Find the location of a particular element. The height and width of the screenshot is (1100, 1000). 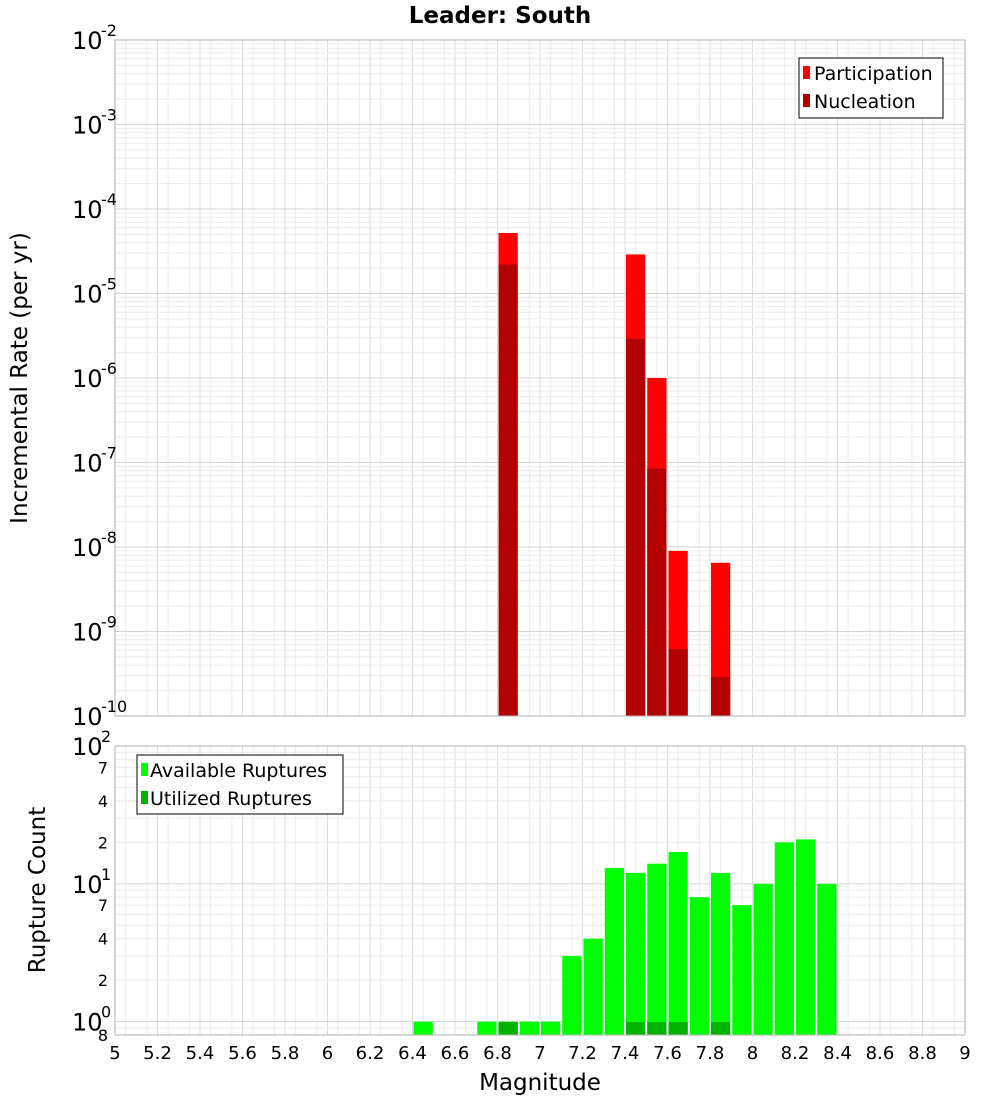

y-tick-label: 10⁻⁹ is located at coordinates (94, 630).